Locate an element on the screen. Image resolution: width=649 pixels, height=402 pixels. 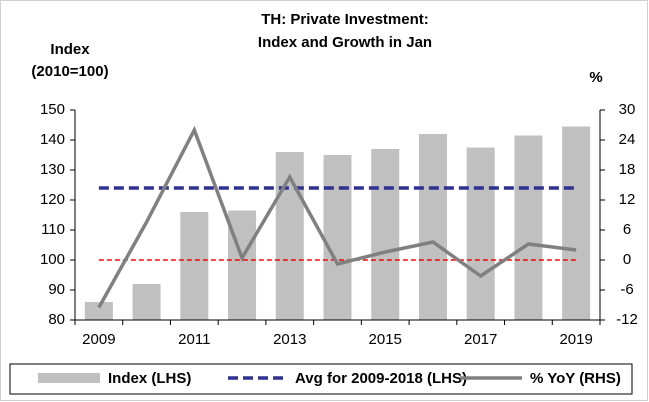
y-tick-label: 80 is located at coordinates (56, 319).